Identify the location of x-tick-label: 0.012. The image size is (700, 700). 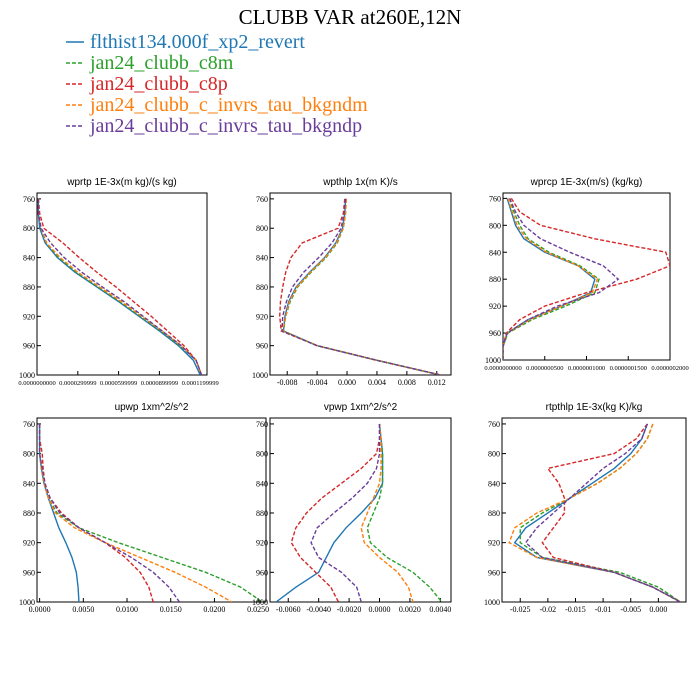
(437, 382).